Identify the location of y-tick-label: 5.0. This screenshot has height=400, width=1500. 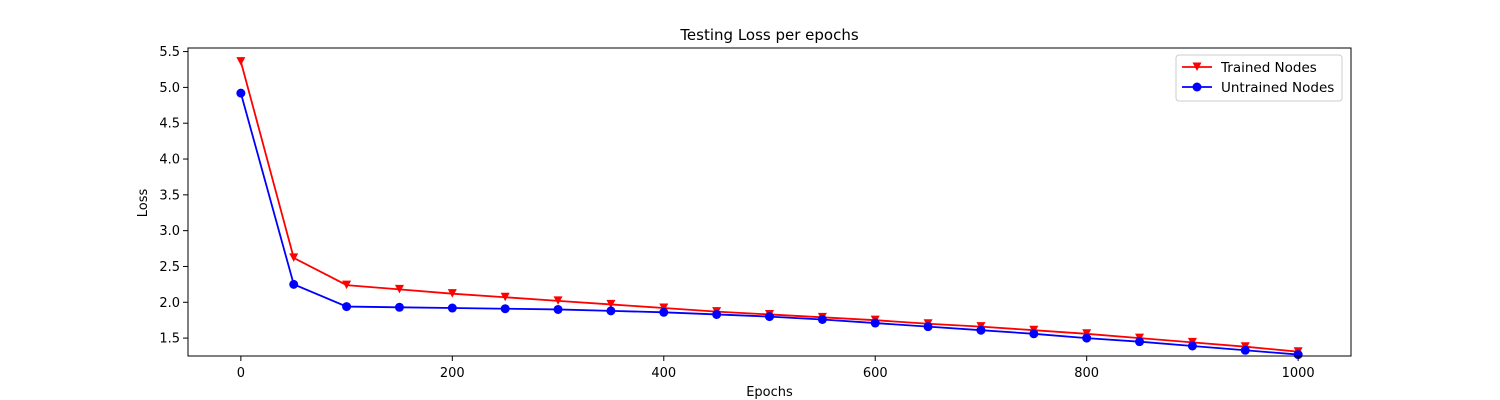
(169, 88).